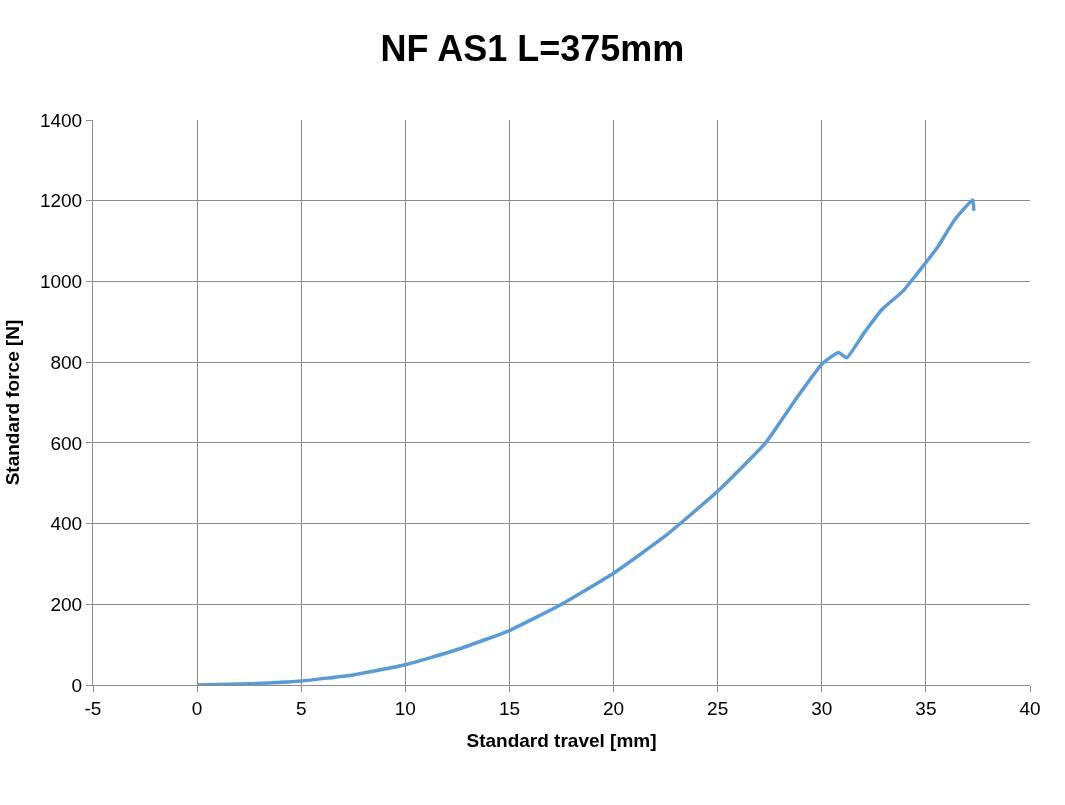  Describe the element at coordinates (61, 201) in the screenshot. I see `y-tick-label: 1200` at that location.